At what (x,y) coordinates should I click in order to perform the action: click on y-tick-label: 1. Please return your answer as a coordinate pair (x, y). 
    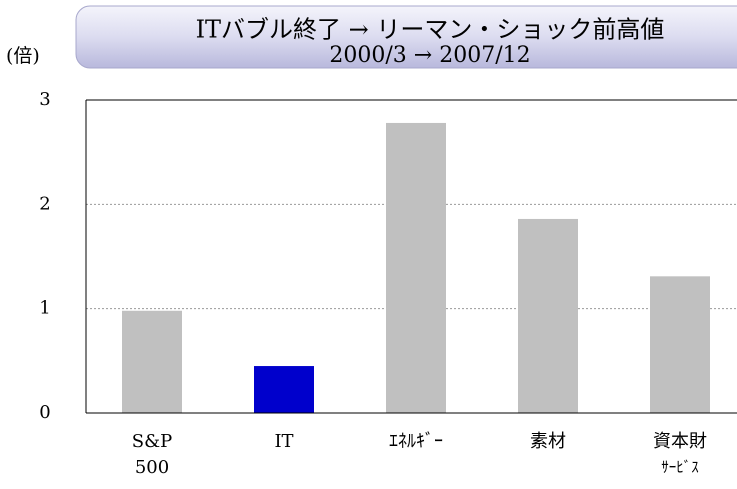
    Looking at the image, I should click on (44, 308).